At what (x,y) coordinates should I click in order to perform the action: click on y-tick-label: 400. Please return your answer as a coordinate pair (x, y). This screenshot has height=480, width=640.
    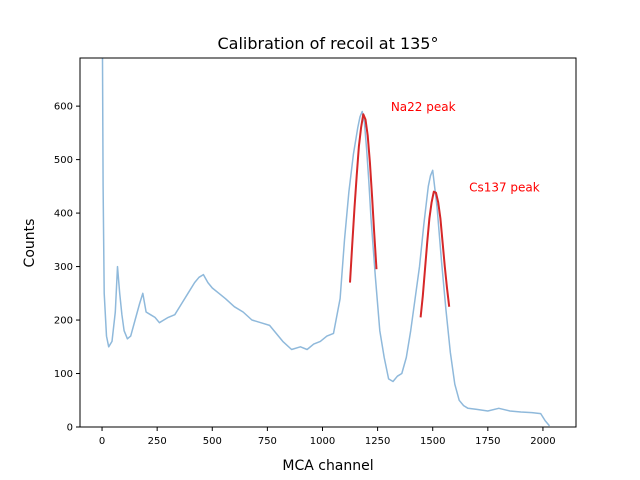
    Looking at the image, I should click on (63, 214).